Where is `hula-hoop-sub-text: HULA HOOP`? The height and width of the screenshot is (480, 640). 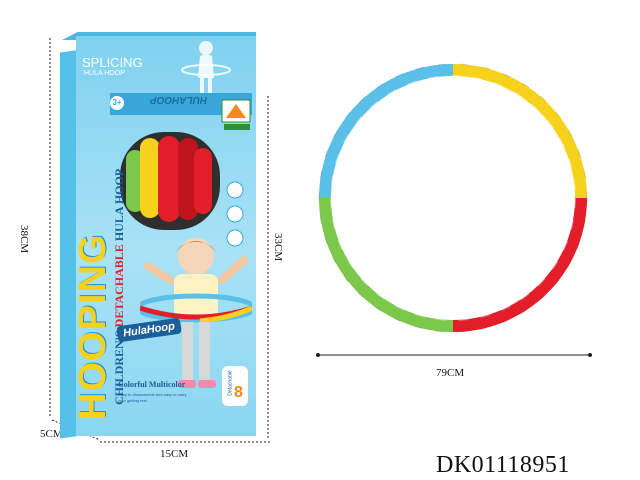
hula-hoop-sub-text: HULA HOOP is located at coordinates (104, 73).